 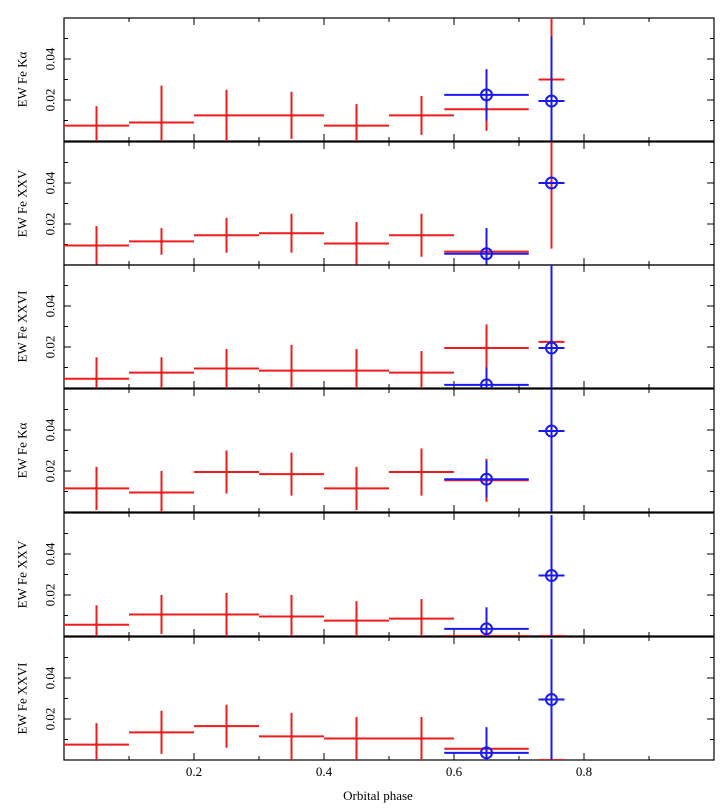 What do you see at coordinates (584, 771) in the screenshot?
I see `x-tick-label: 0.8` at bounding box center [584, 771].